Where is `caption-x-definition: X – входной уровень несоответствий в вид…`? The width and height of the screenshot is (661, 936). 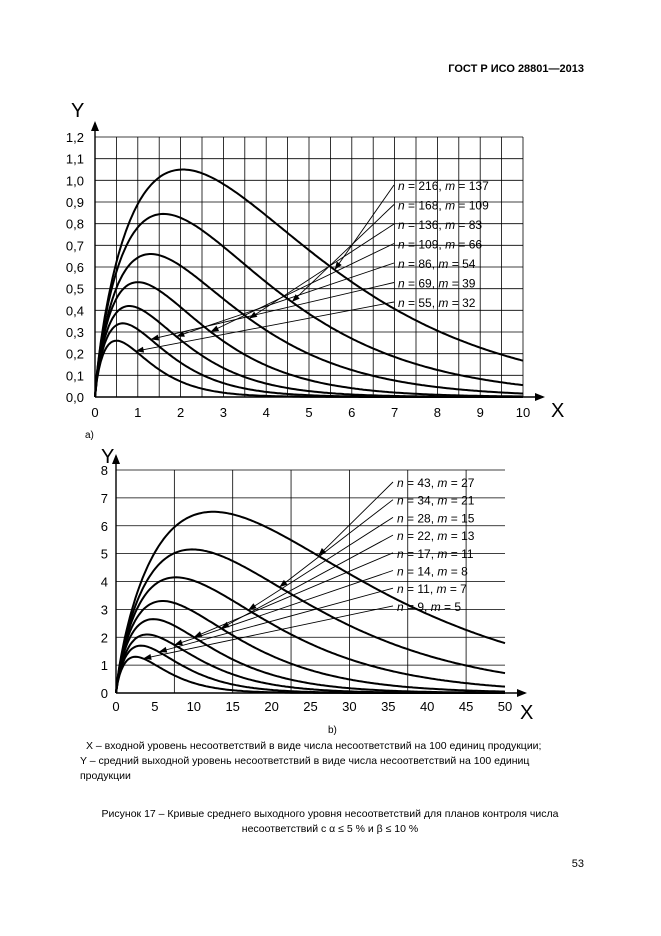
caption-x-definition: X – входной уровень несоответствий в вид… is located at coordinates (314, 746).